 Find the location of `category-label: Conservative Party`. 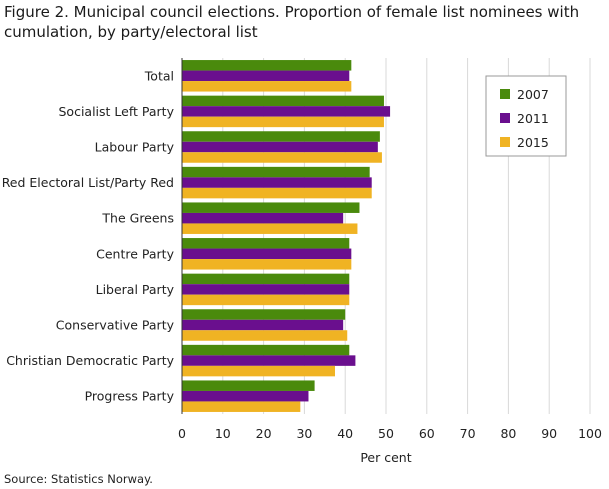

category-label: Conservative Party is located at coordinates (115, 325).